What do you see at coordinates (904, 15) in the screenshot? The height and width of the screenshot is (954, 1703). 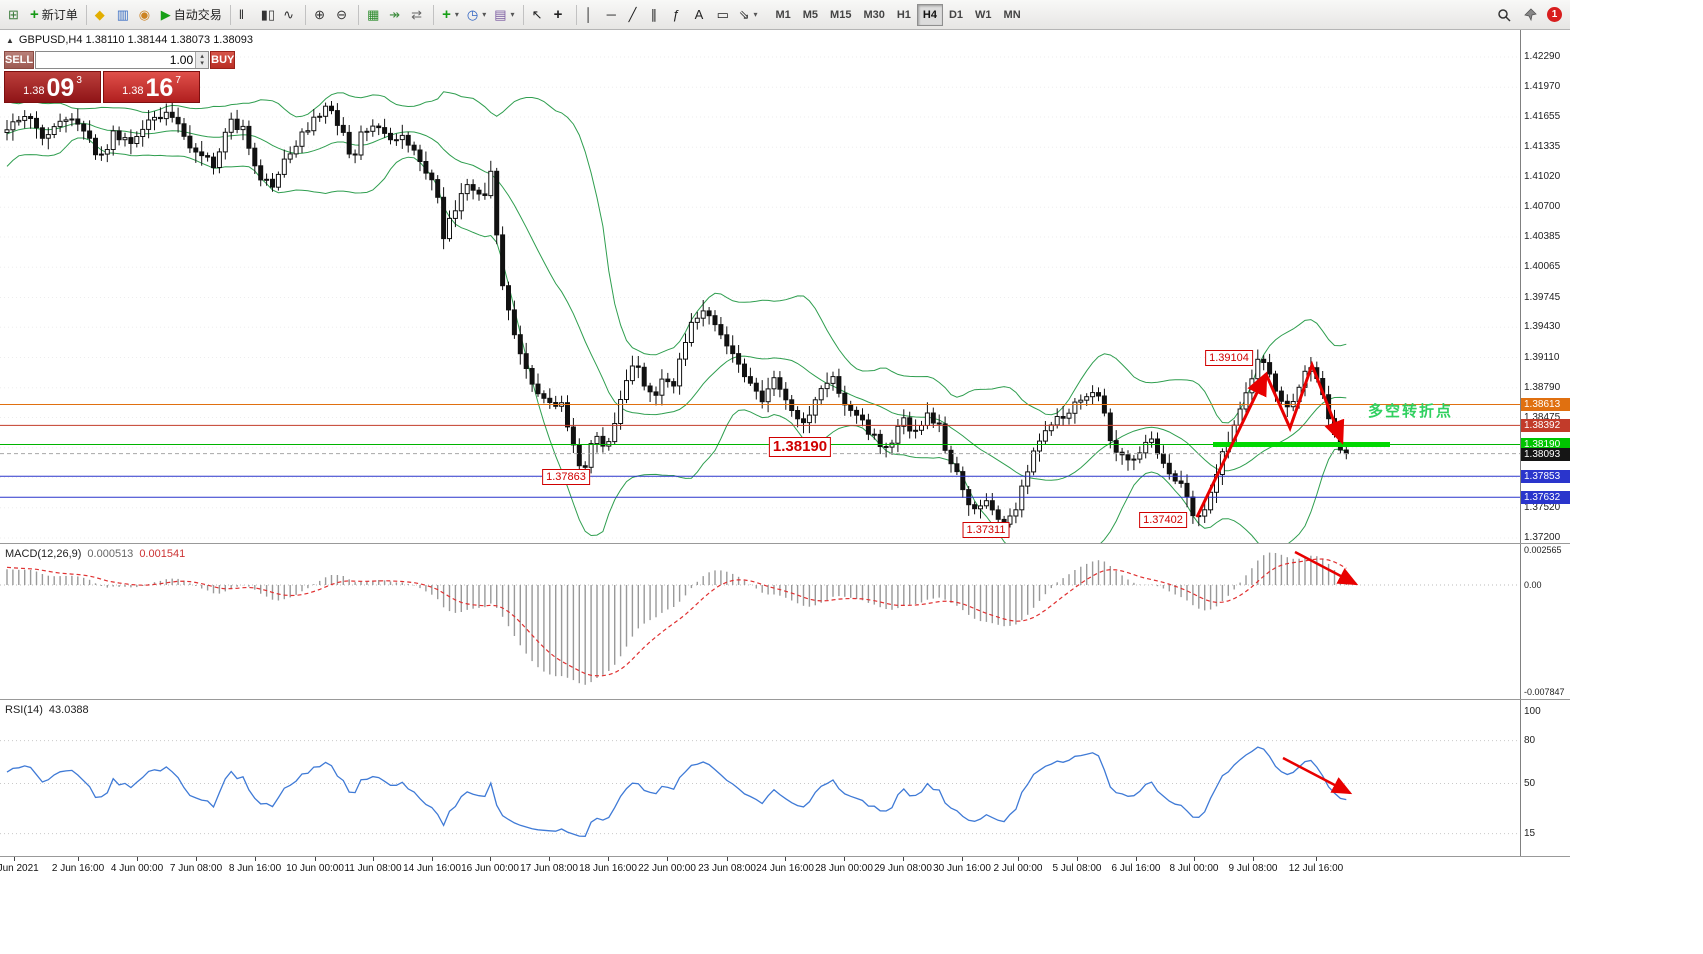 I see `timeframe-h1: H1` at bounding box center [904, 15].